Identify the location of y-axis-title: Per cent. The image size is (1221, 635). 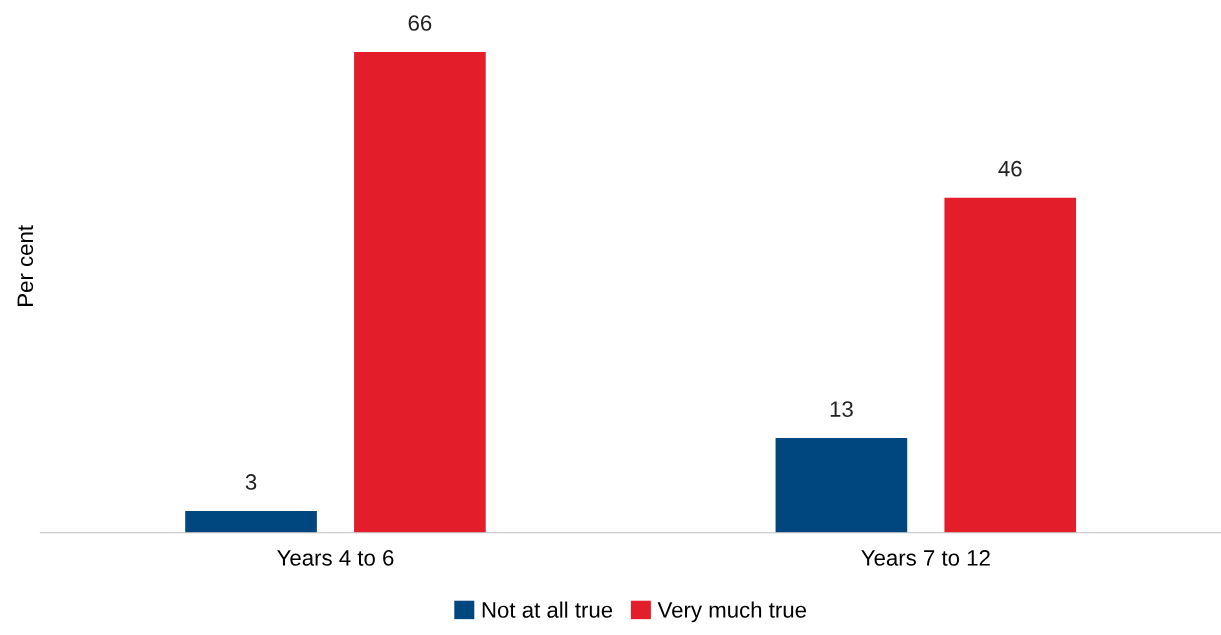
(25, 265).